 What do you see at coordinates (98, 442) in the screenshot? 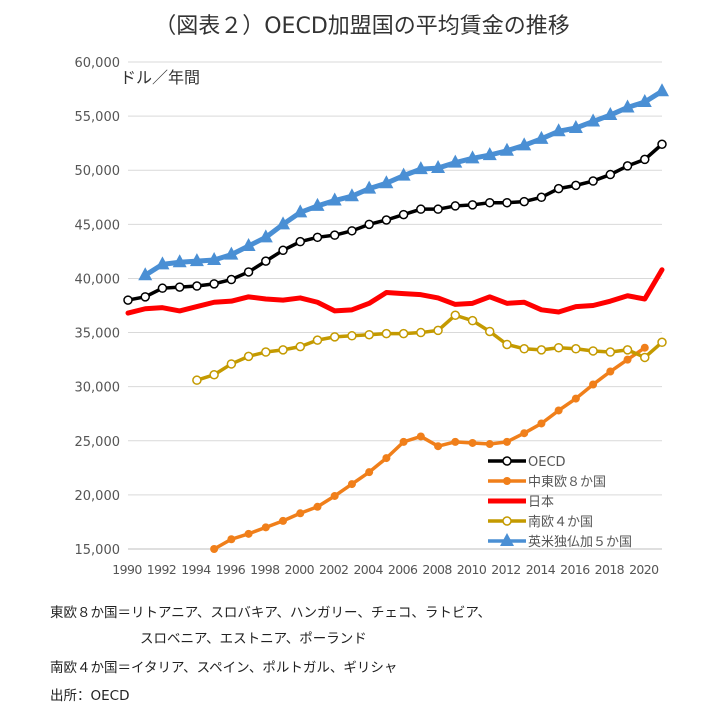
I see `y-tick-label: 25,000` at bounding box center [98, 442].